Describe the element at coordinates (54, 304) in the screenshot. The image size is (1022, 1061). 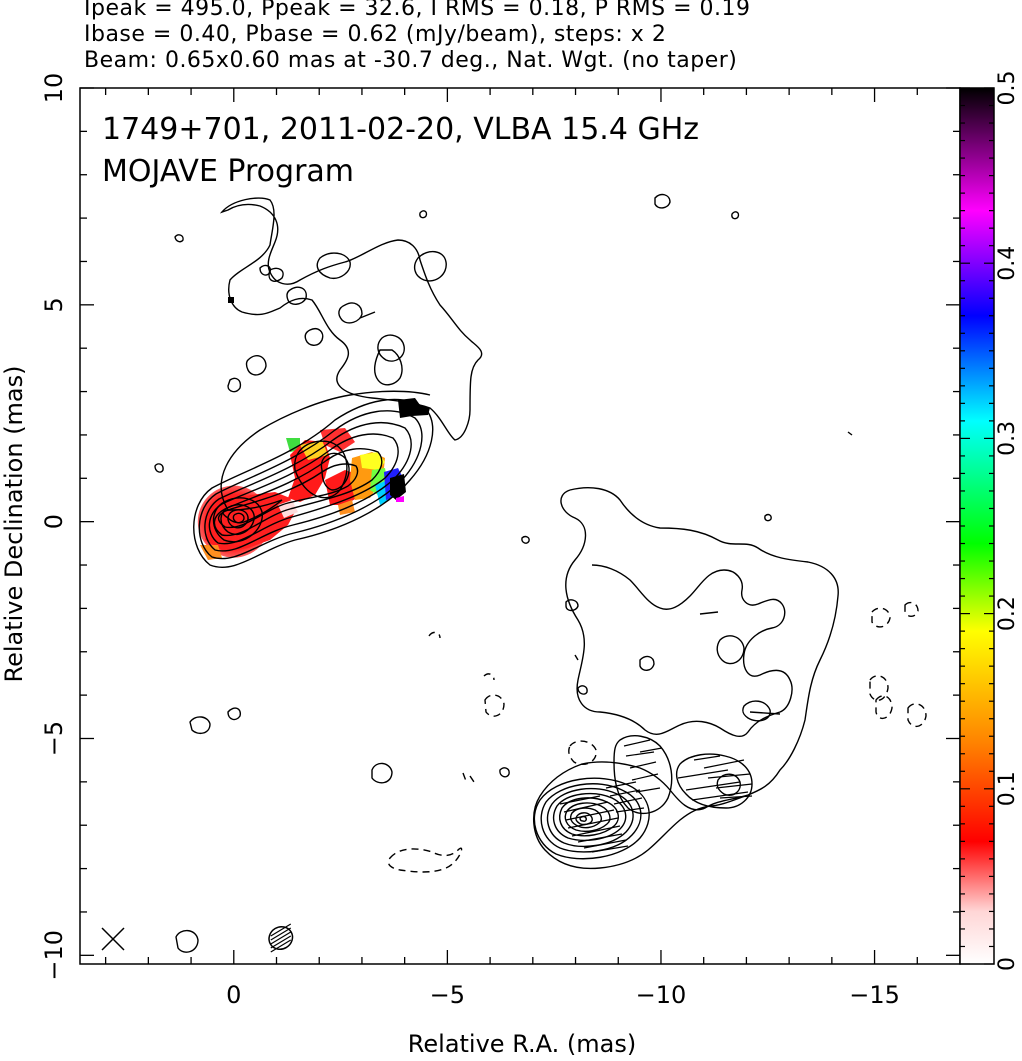
I see `y-tick-label: 5` at that location.